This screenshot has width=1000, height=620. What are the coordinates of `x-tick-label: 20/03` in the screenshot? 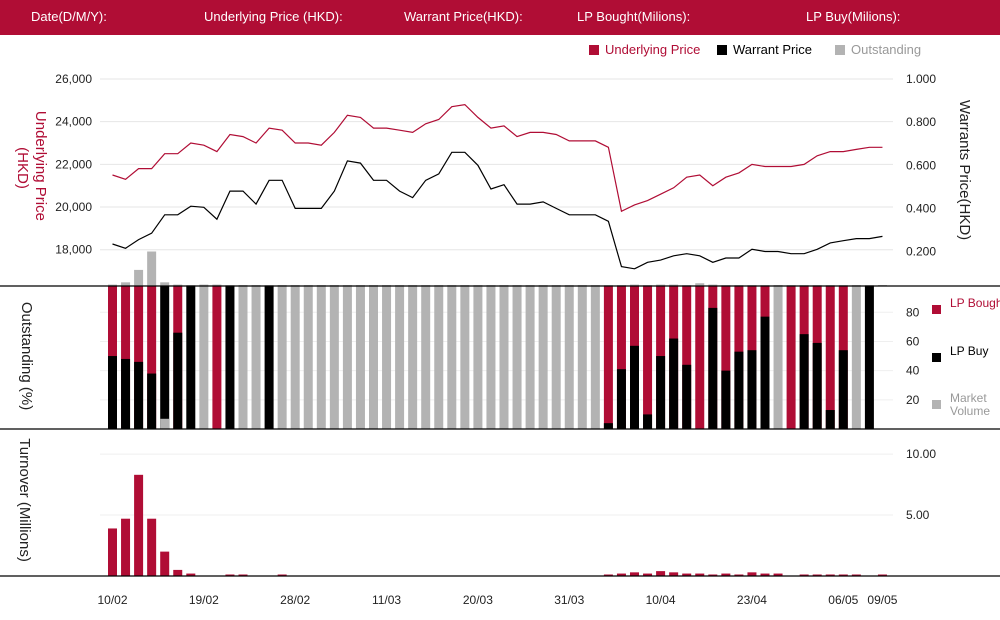 It's located at (478, 600).